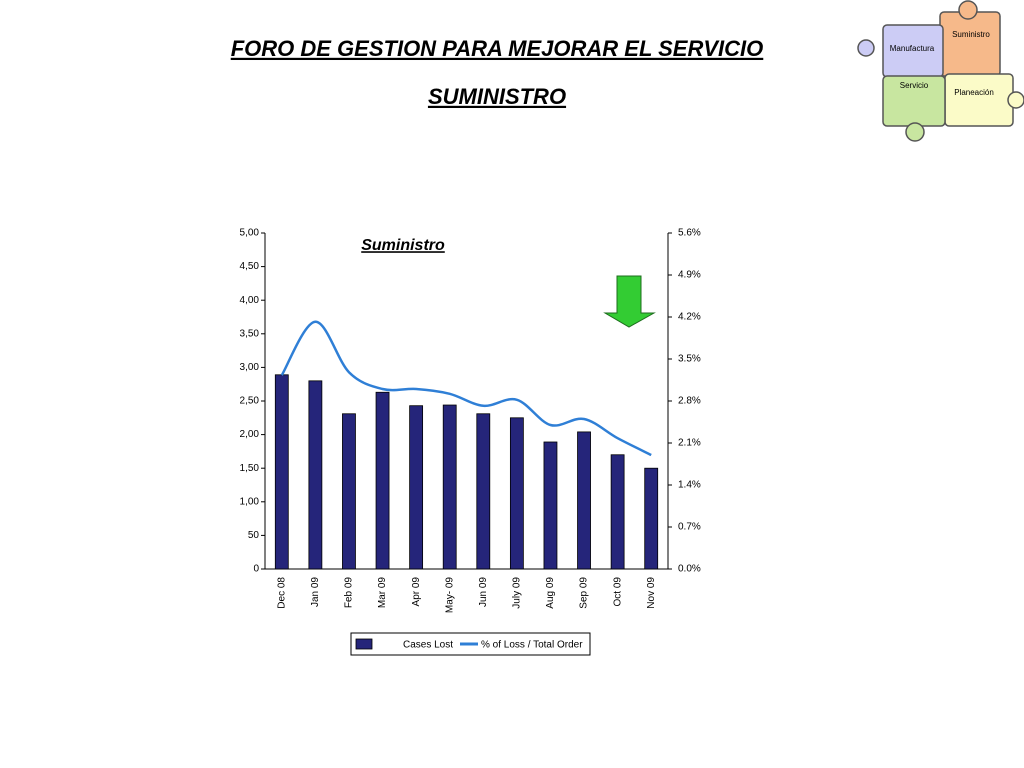  I want to click on y-tick-label: 0, so click(256, 569).